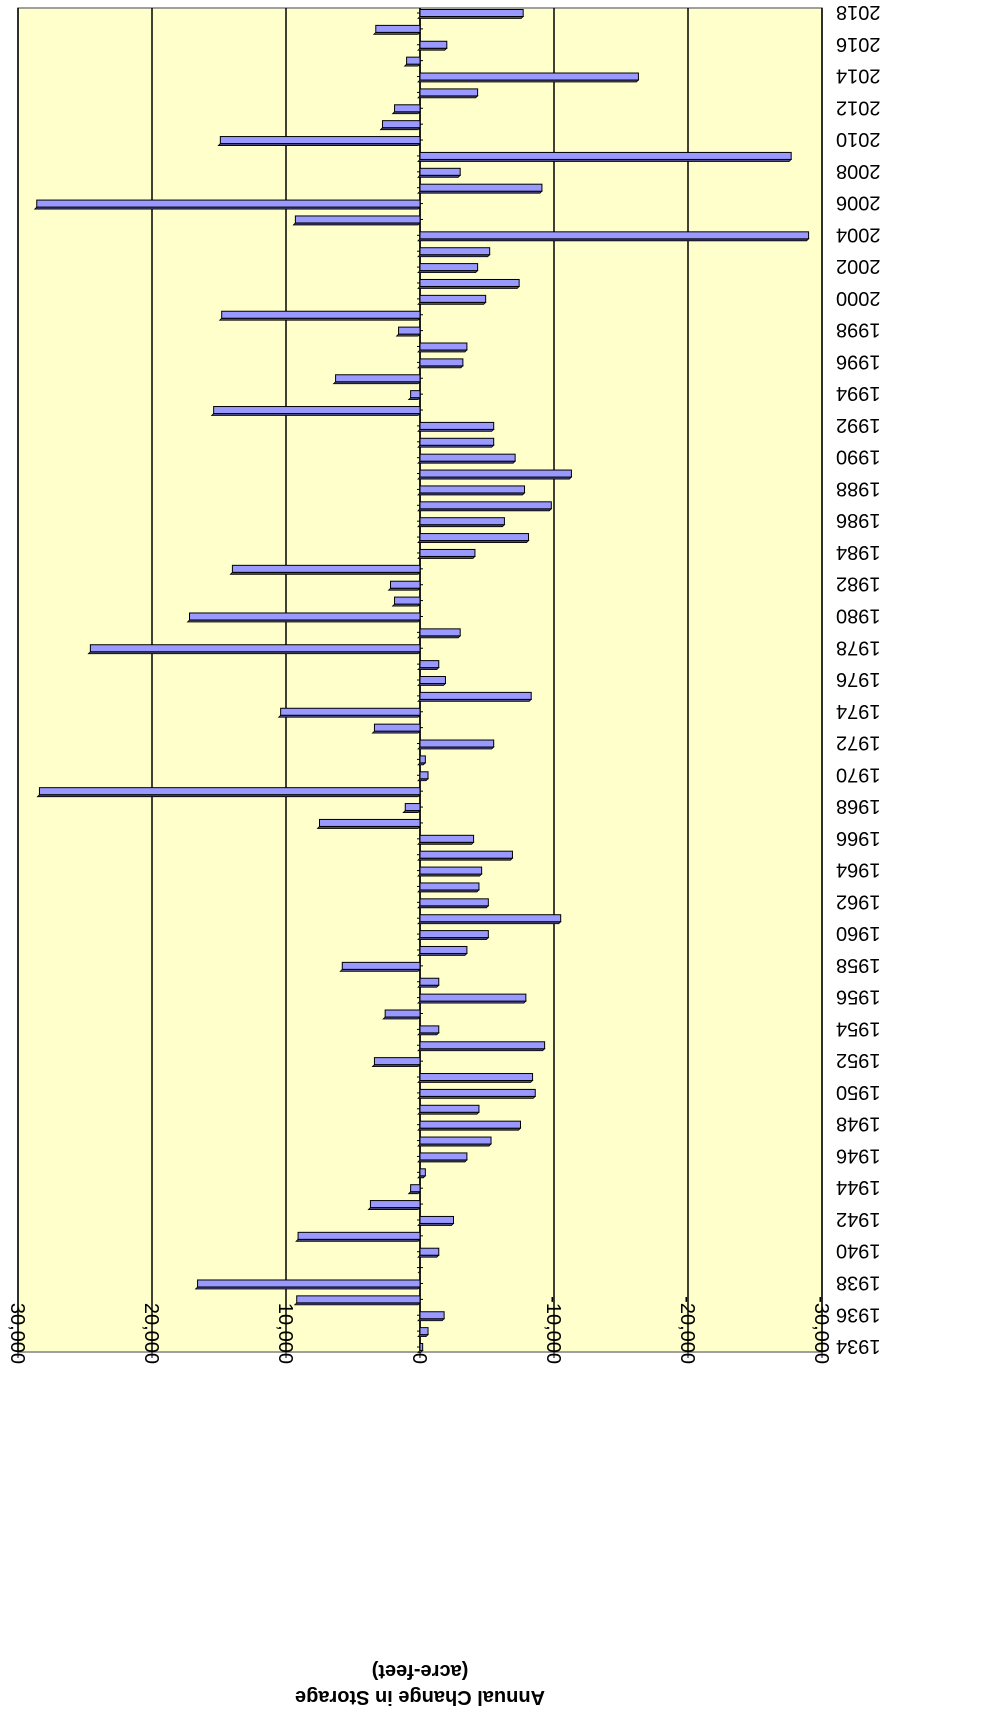 The image size is (981, 1726). I want to click on axis-title: Annual Change in Storage, so click(420, 1697).